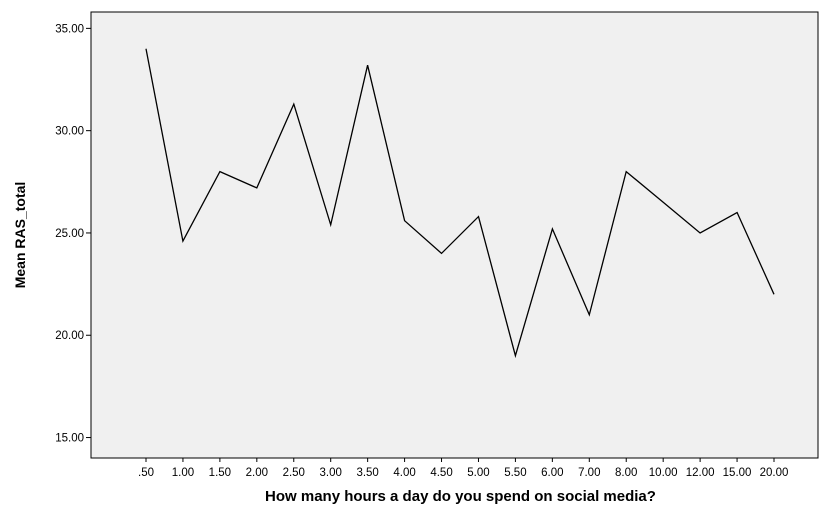 Image resolution: width=822 pixels, height=508 pixels. Describe the element at coordinates (737, 473) in the screenshot. I see `x-tick-label: 15.00` at that location.